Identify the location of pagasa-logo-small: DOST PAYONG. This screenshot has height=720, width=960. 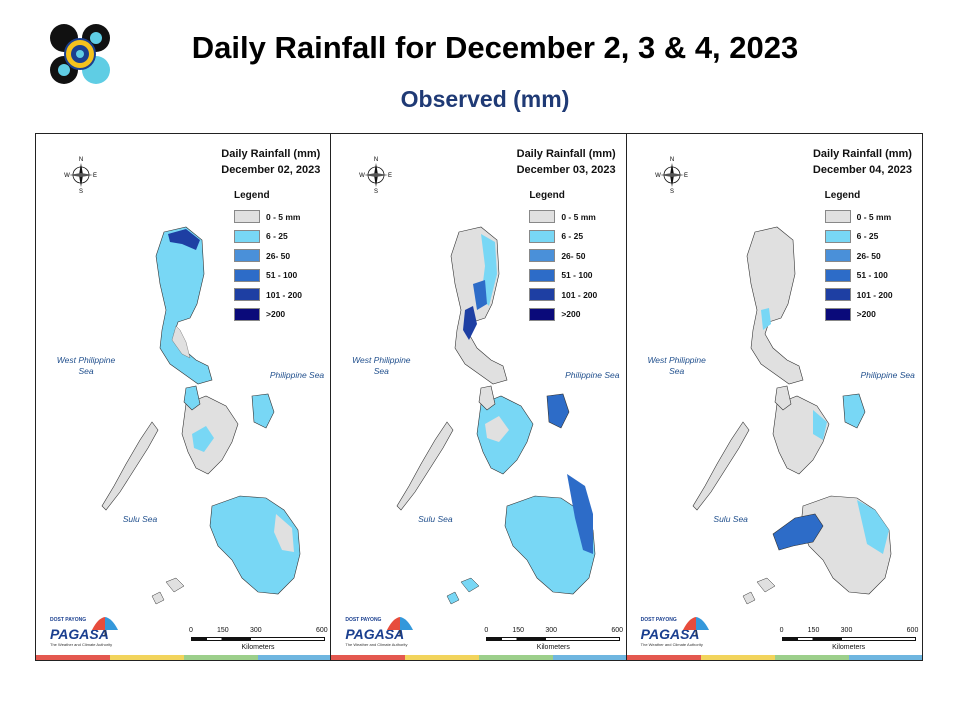
(68, 620).